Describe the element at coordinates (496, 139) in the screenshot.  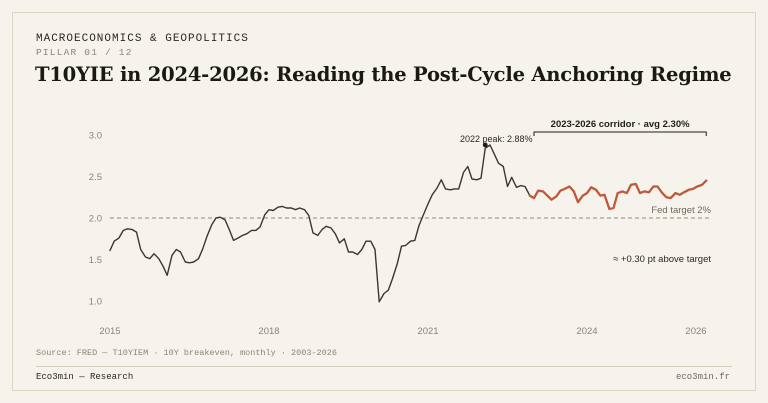
I see `peak-label: 2022 peak: 2.88%` at that location.